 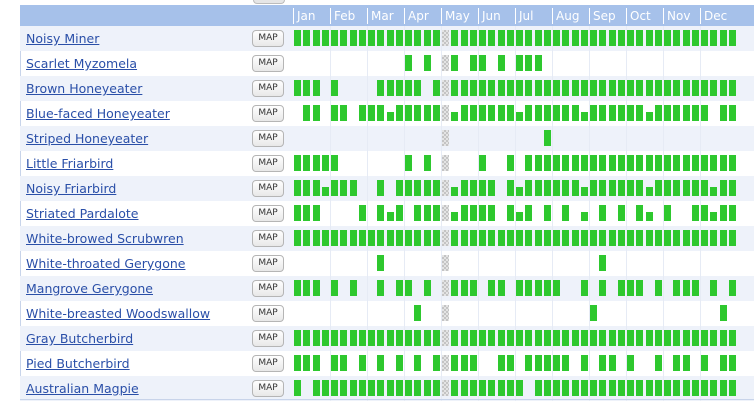 I want to click on species-link: White-throated Gerygone, so click(x=106, y=263).